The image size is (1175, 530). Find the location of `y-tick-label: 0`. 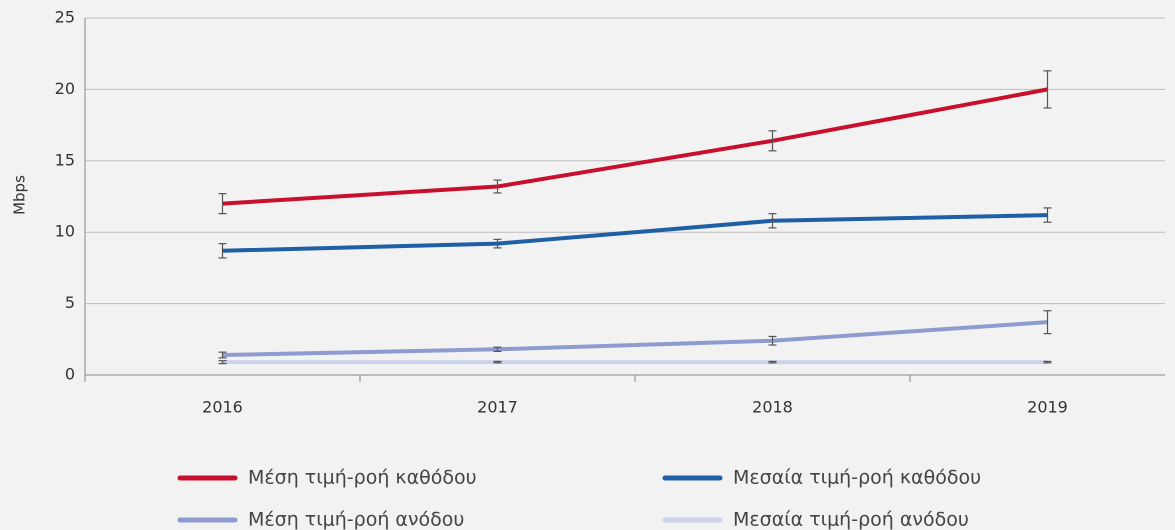

y-tick-label: 0 is located at coordinates (70, 374).